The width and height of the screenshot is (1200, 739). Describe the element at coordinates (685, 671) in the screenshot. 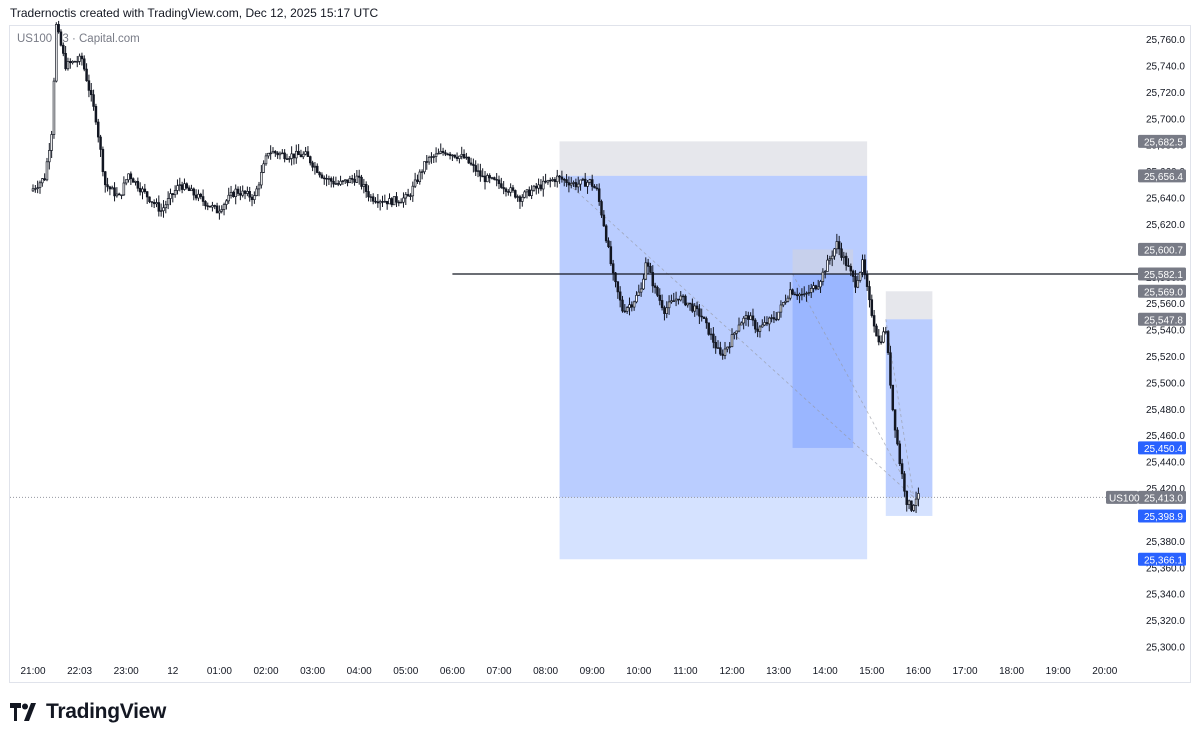

I see `x-tick-label: 11:00` at that location.